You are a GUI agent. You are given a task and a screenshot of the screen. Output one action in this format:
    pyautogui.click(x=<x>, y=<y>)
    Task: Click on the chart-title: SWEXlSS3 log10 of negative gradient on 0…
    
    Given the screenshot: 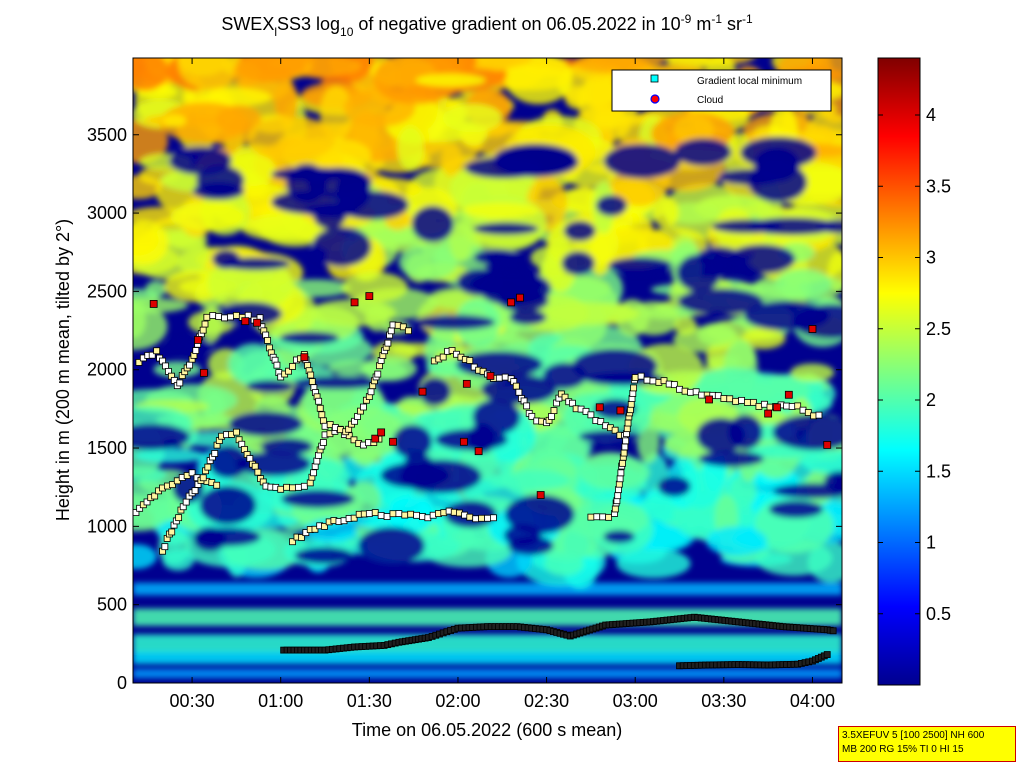 What is the action you would take?
    pyautogui.click(x=487, y=25)
    